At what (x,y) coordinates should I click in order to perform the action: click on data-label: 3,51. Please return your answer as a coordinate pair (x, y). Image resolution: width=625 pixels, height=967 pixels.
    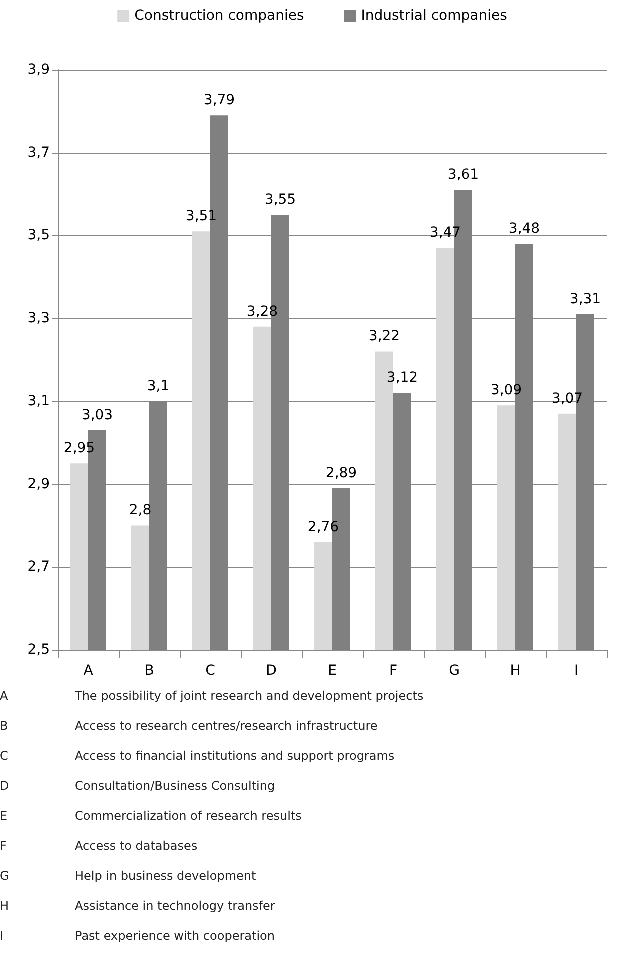
    Looking at the image, I should click on (202, 216).